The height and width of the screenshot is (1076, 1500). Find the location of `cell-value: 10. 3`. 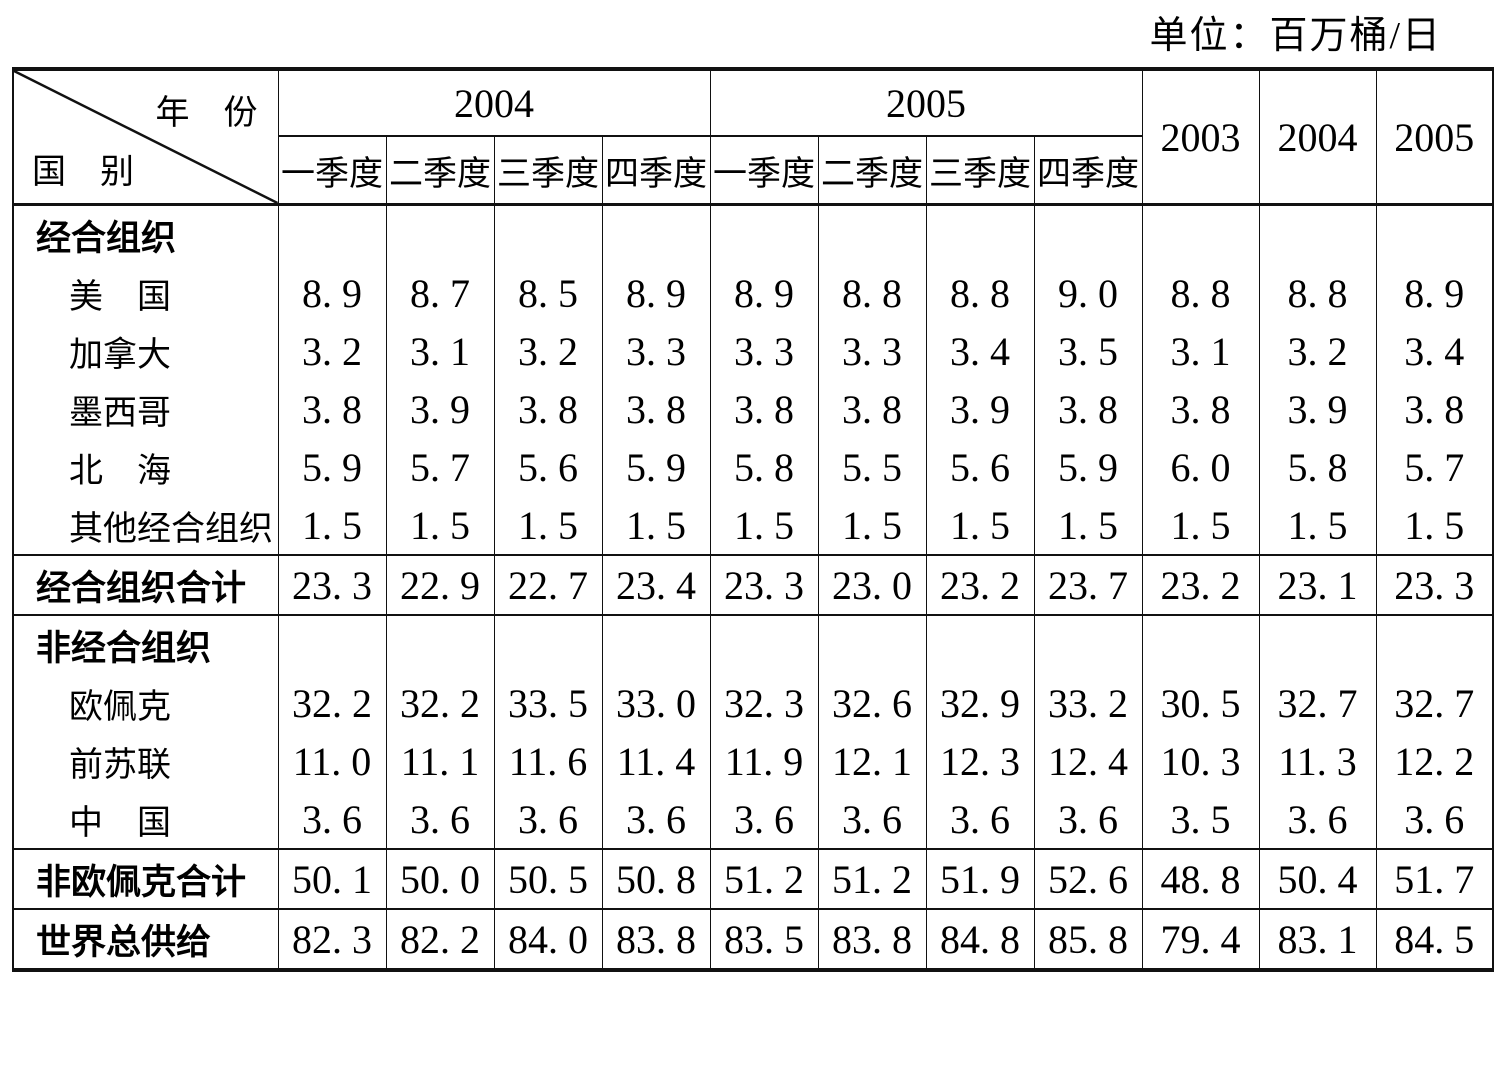

cell-value: 10. 3 is located at coordinates (1200, 761).